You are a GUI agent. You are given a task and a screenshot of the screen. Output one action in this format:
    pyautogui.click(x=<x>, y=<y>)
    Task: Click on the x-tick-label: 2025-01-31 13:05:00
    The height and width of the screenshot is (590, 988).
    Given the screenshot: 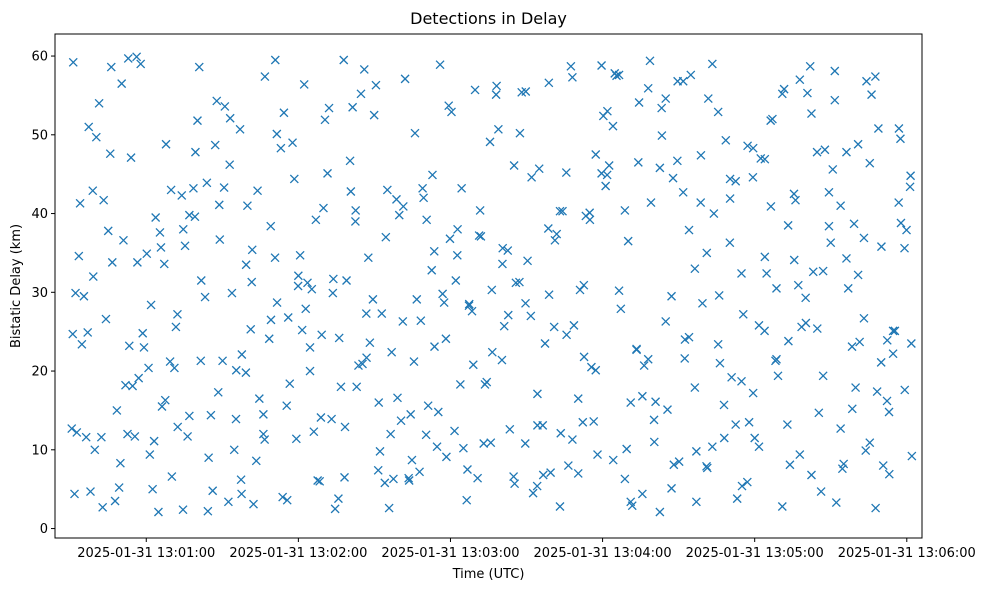 What is the action you would take?
    pyautogui.click(x=755, y=553)
    